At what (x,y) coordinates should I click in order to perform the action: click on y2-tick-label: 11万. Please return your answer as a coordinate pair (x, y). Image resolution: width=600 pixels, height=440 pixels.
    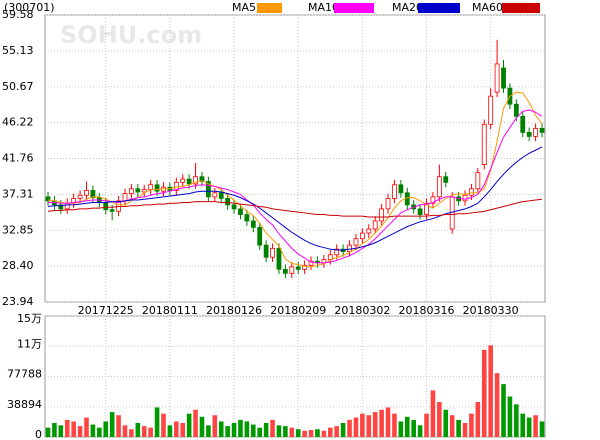
    Looking at the image, I should click on (29, 343).